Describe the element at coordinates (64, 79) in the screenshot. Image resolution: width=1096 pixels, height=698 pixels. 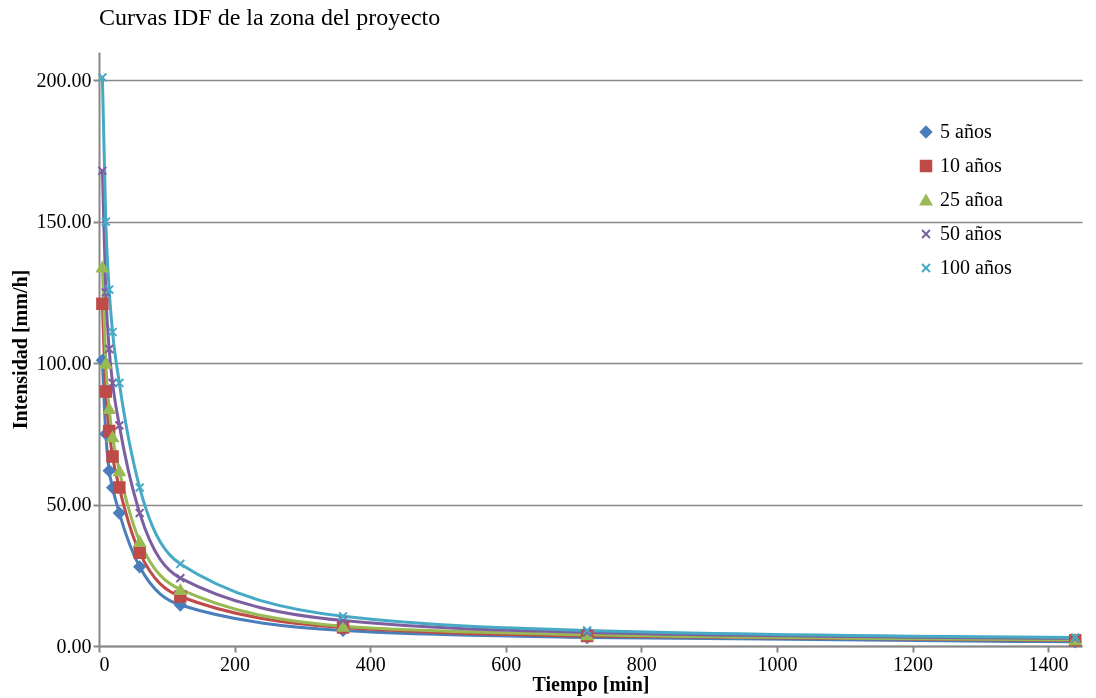
I see `y-tick-label: 200.00` at that location.